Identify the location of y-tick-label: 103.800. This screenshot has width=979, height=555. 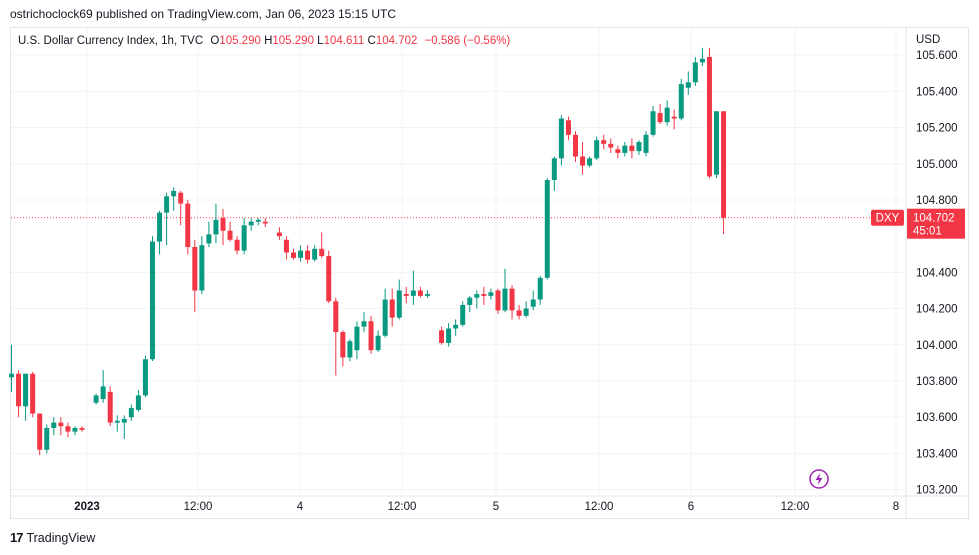
(937, 382).